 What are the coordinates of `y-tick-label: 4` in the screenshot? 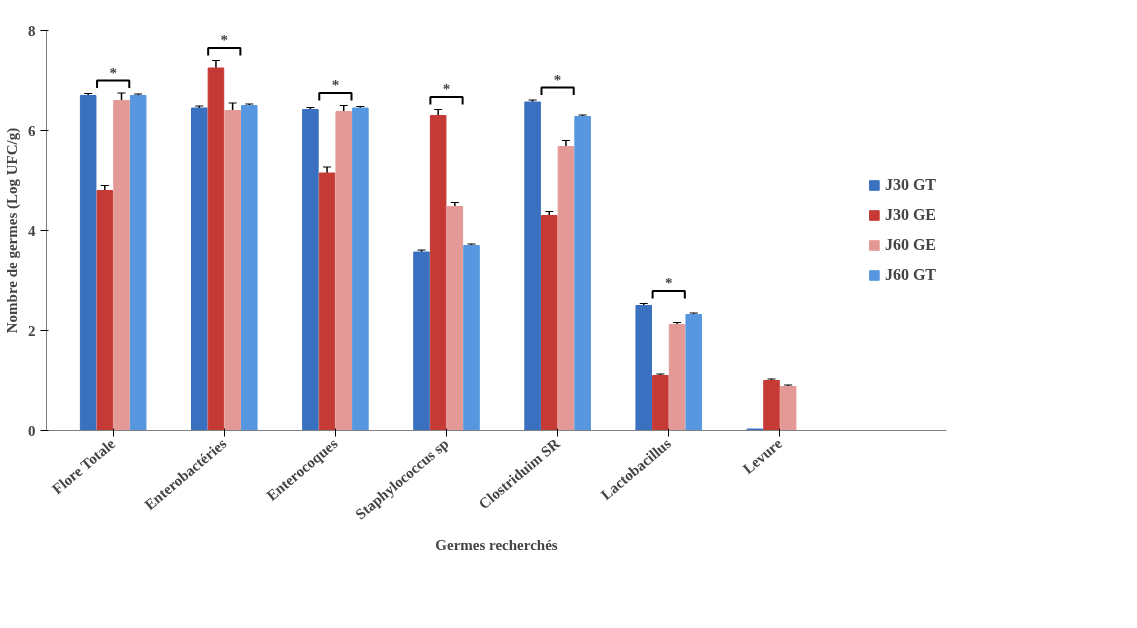 It's located at (32, 230).